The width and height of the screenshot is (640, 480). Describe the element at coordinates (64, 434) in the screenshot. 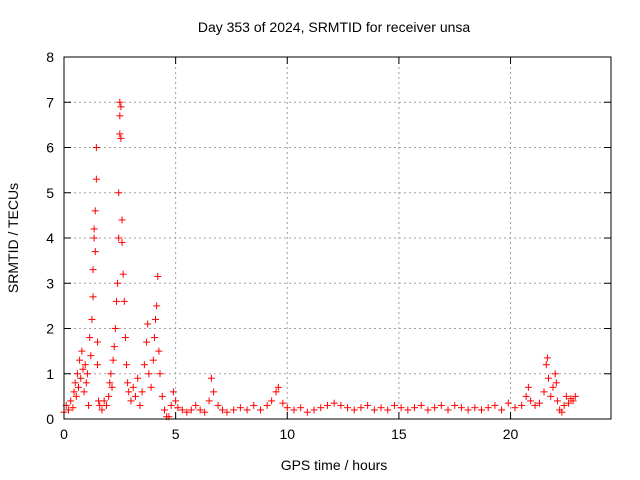

I see `x-tick-label: 0` at that location.